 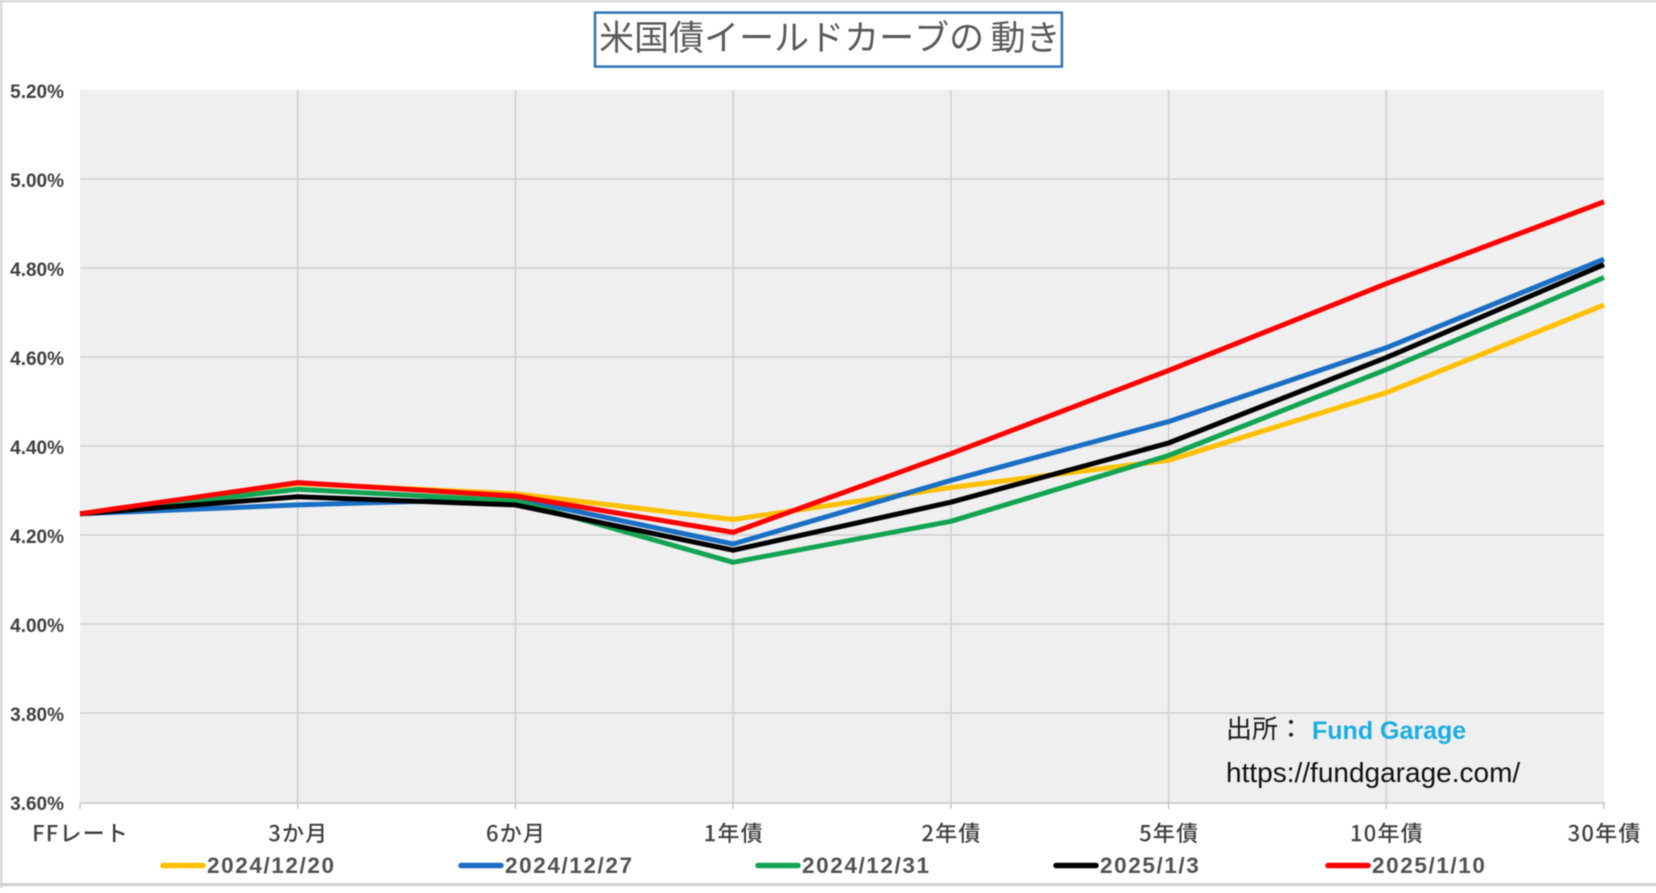 What do you see at coordinates (37, 181) in the screenshot?
I see `svg-text: 5.00%` at bounding box center [37, 181].